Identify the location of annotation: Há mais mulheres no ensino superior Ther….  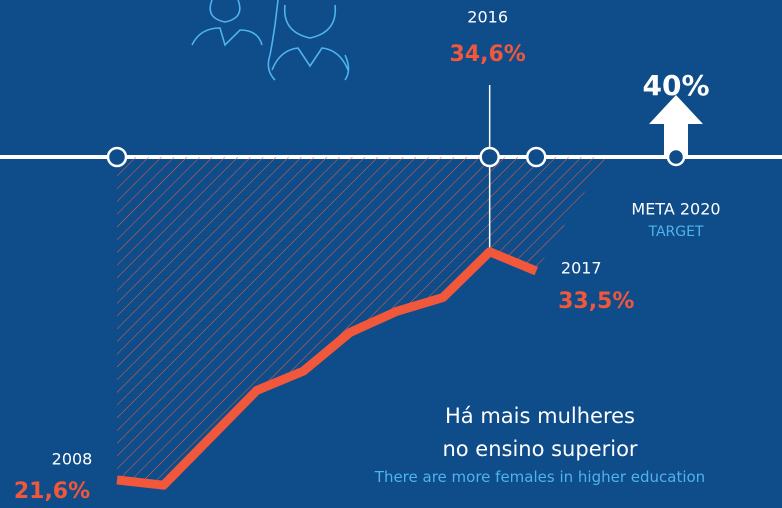
(540, 442).